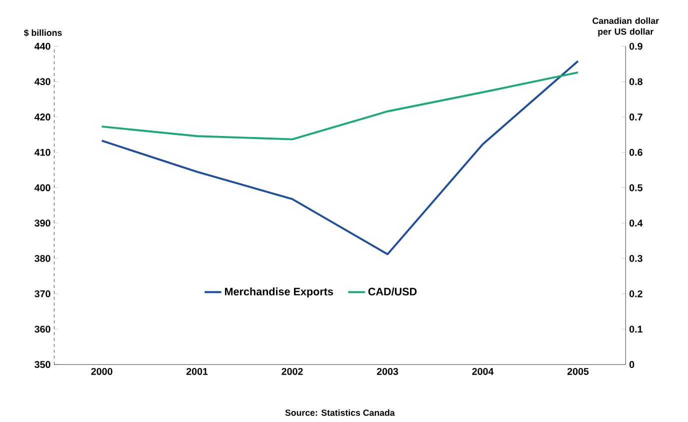  I want to click on y2-tick-label: 0.1, so click(635, 329).